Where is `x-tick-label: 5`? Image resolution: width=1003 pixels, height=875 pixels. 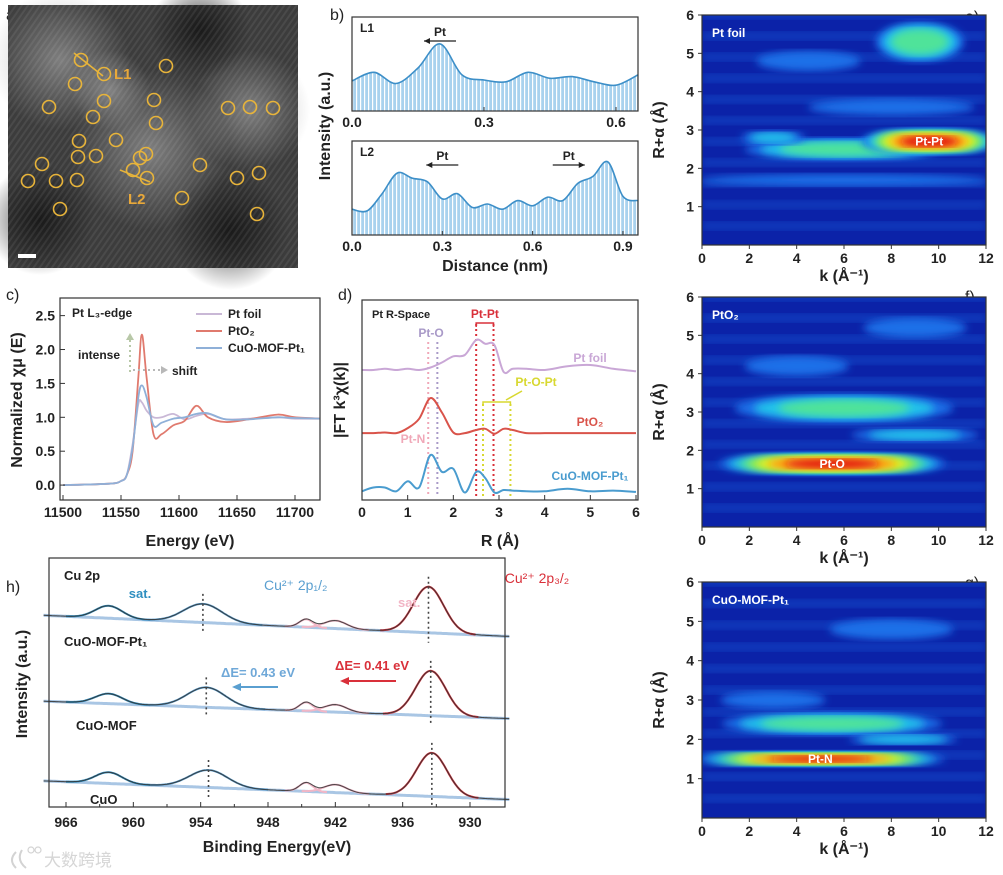 x-tick-label: 5 is located at coordinates (590, 512).